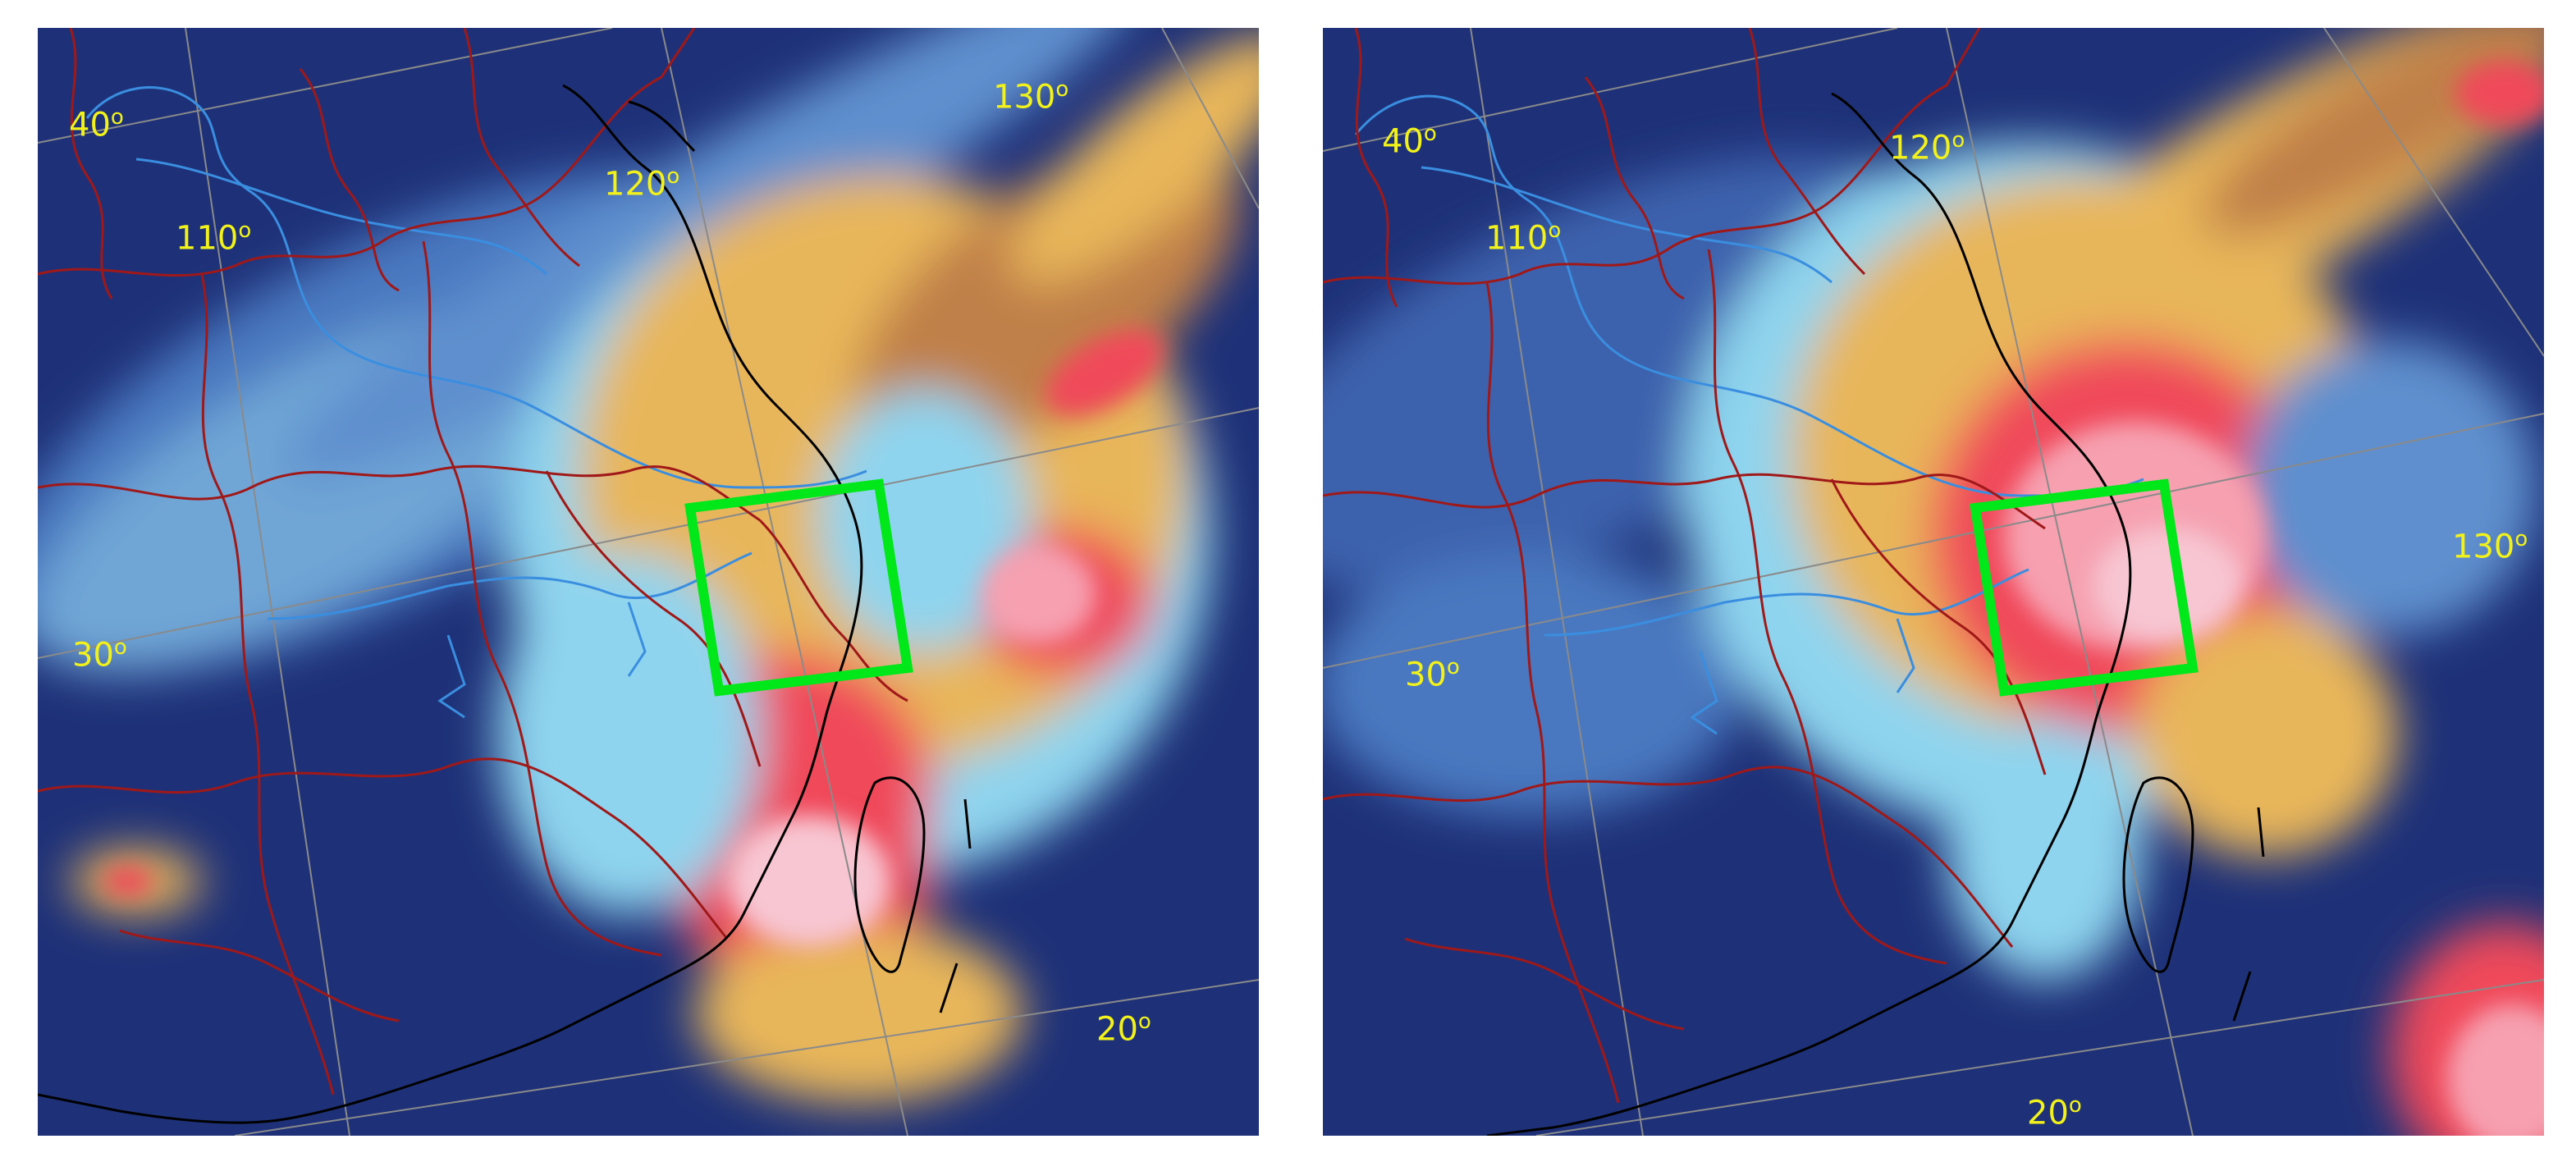 This screenshot has width=2576, height=1171. What do you see at coordinates (2084, 587) in the screenshot?
I see `study-area-box-right` at bounding box center [2084, 587].